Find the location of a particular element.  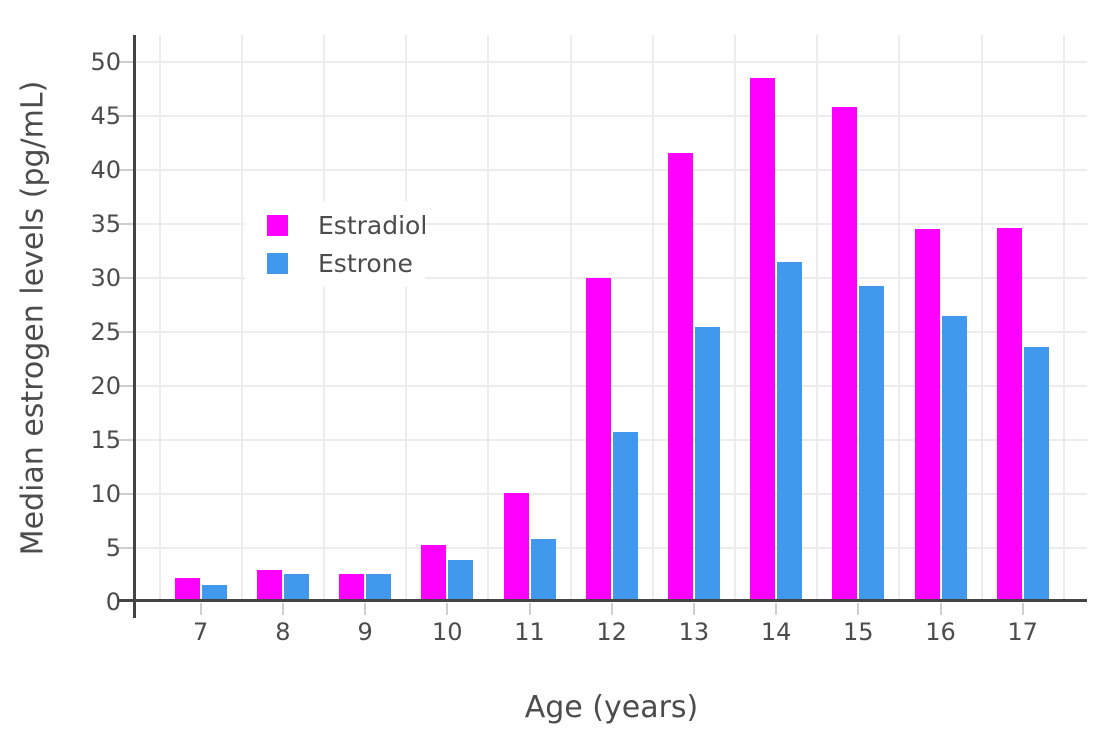

legend-entry-estrone: Estrone is located at coordinates (340, 263).